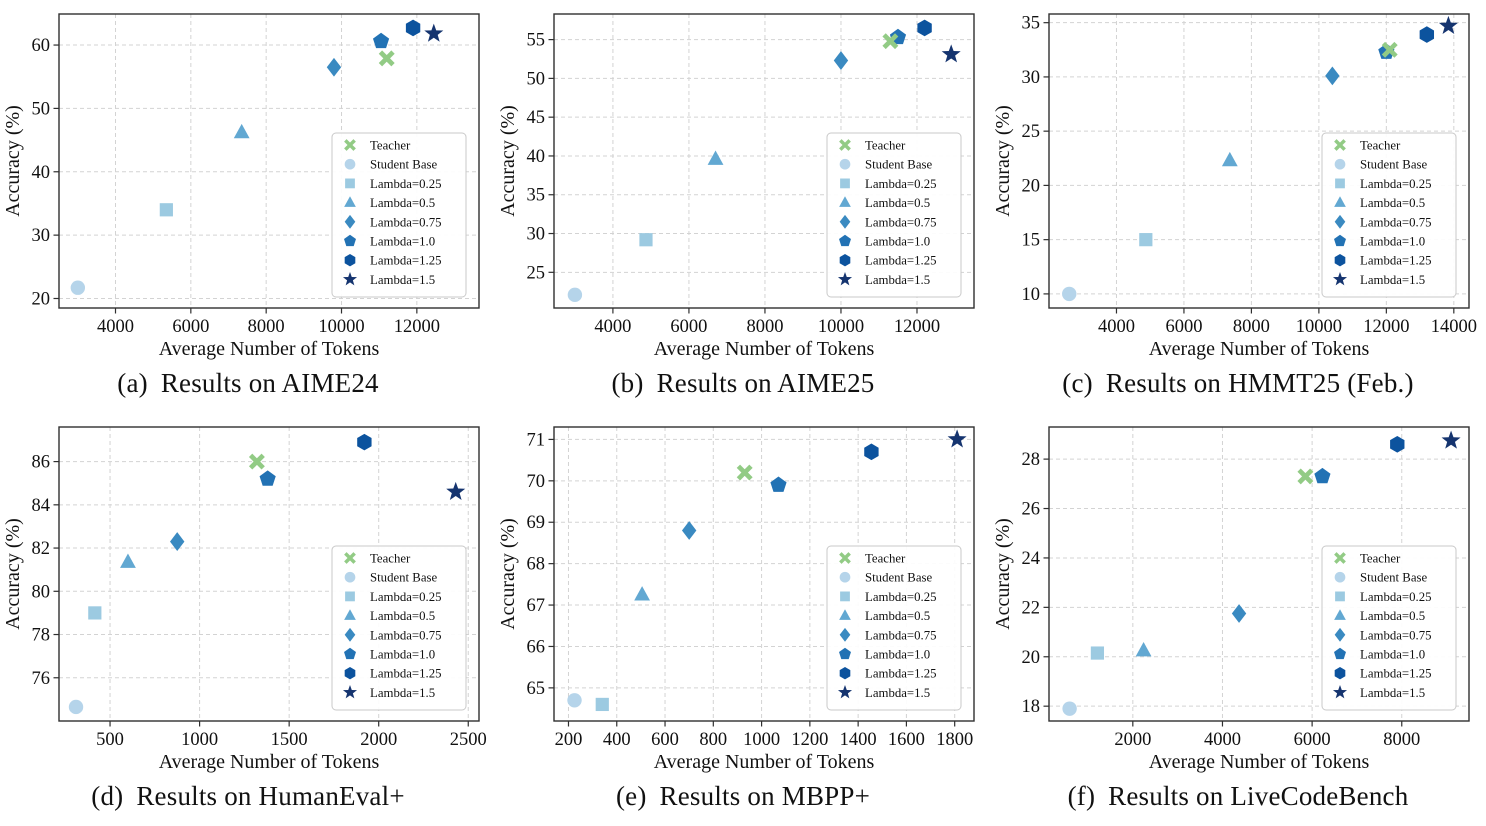 The height and width of the screenshot is (826, 1486). What do you see at coordinates (248, 383) in the screenshot?
I see `chart-caption-aime24: (a) Results on AIME24` at bounding box center [248, 383].